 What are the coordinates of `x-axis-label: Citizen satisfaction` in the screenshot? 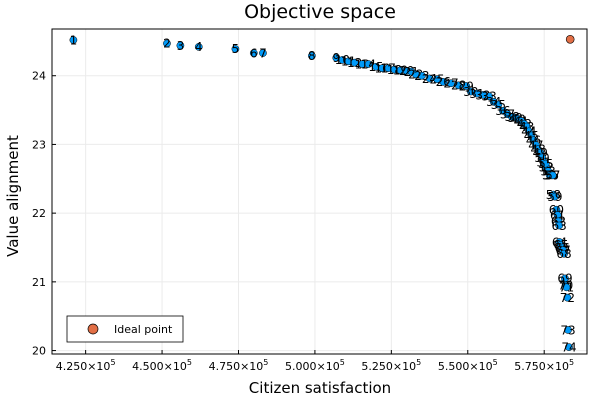 It's located at (320, 388).